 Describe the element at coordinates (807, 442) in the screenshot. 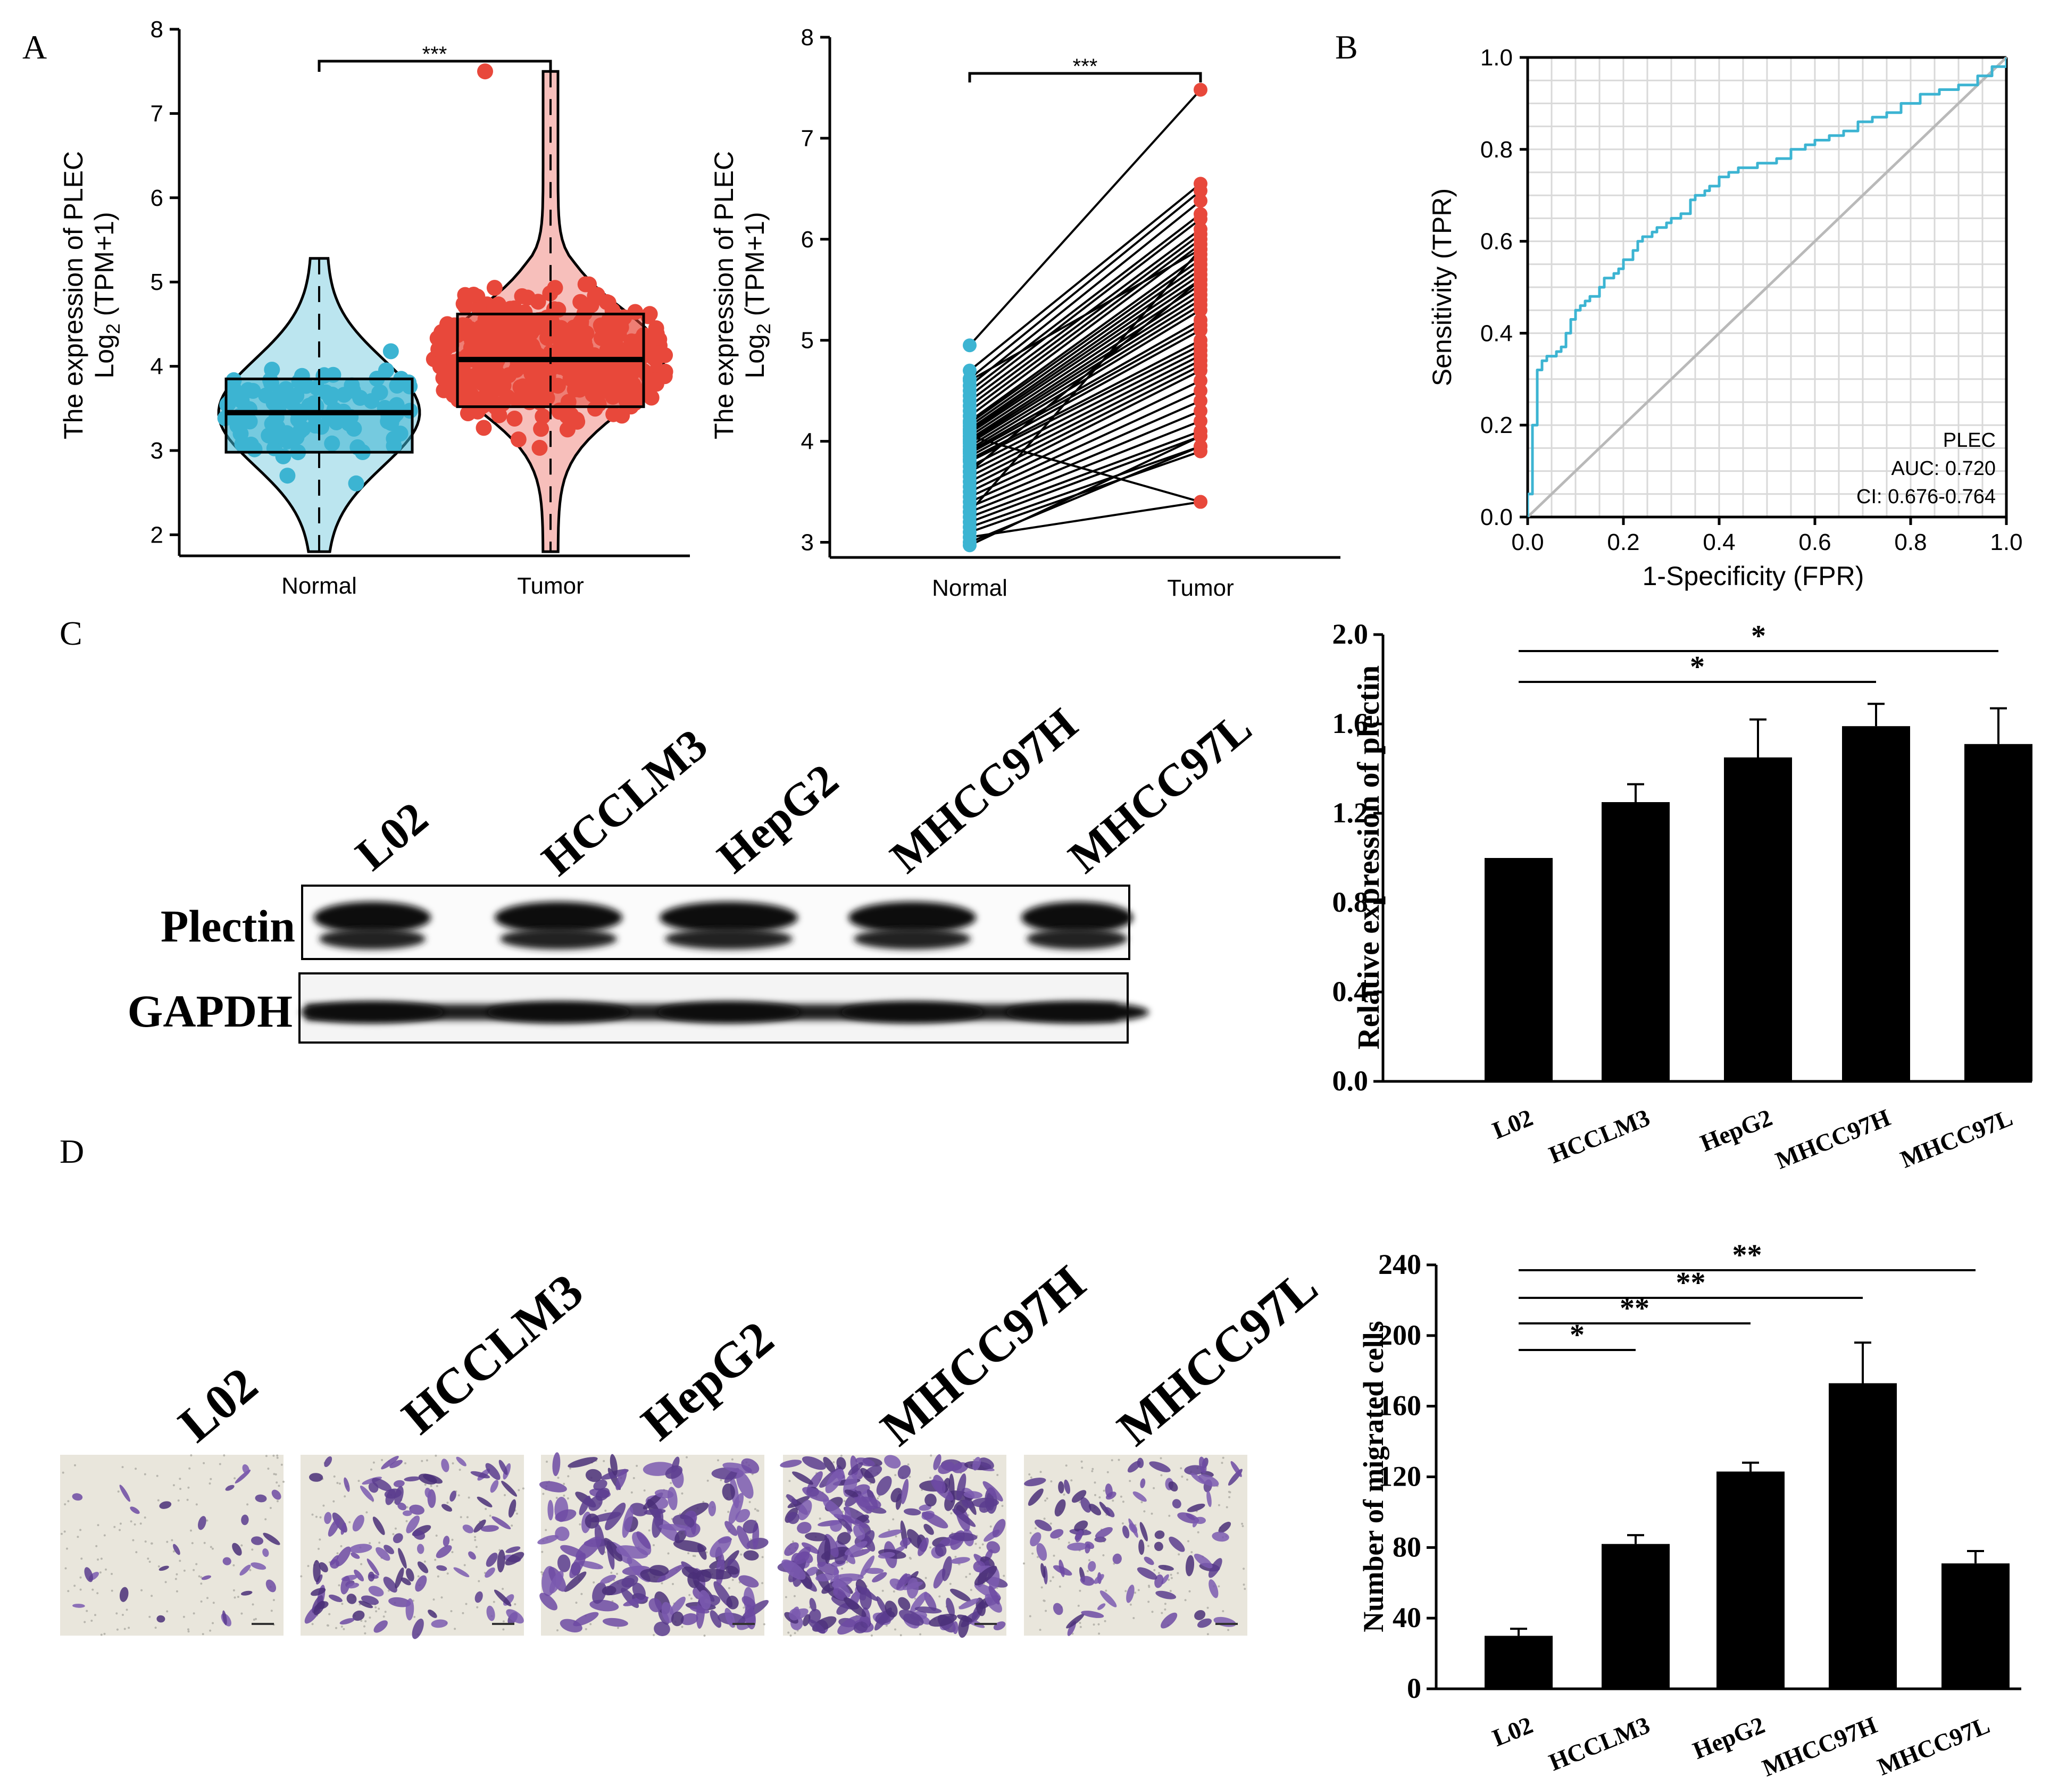

I see `a2-ytick-label-4: 4` at that location.